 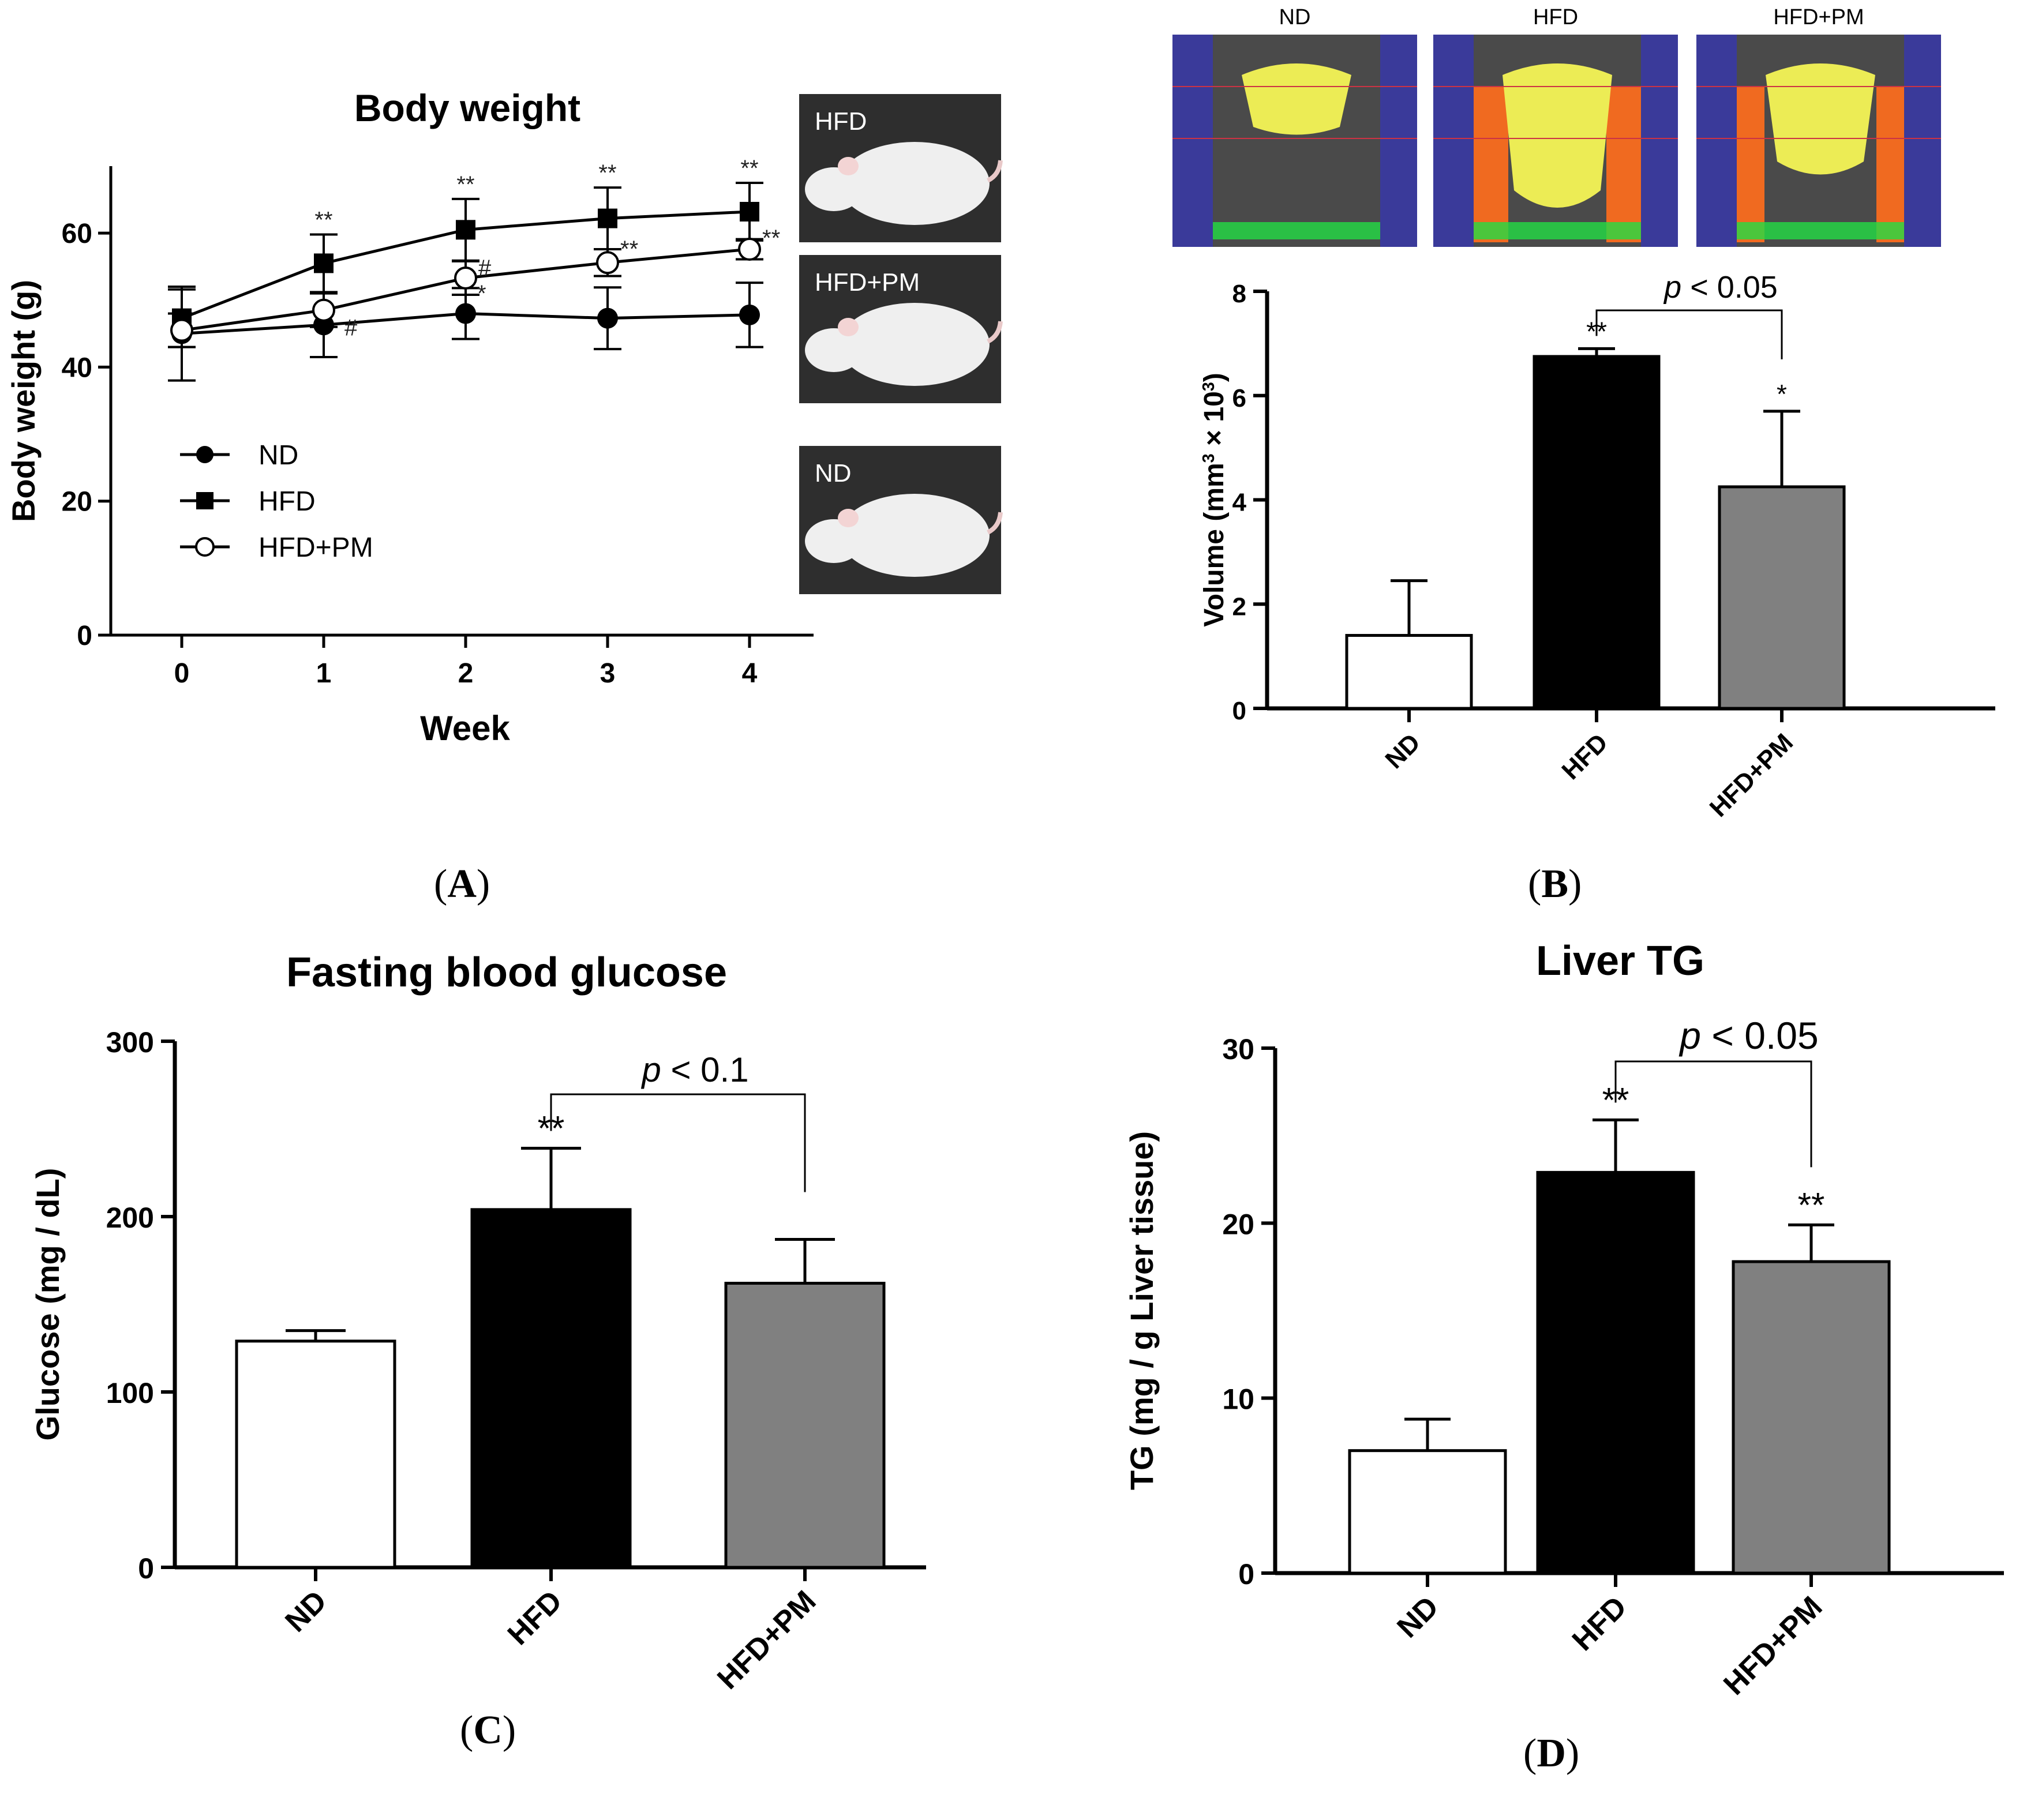 I want to click on scan-label: HFD, so click(x=1555, y=17).